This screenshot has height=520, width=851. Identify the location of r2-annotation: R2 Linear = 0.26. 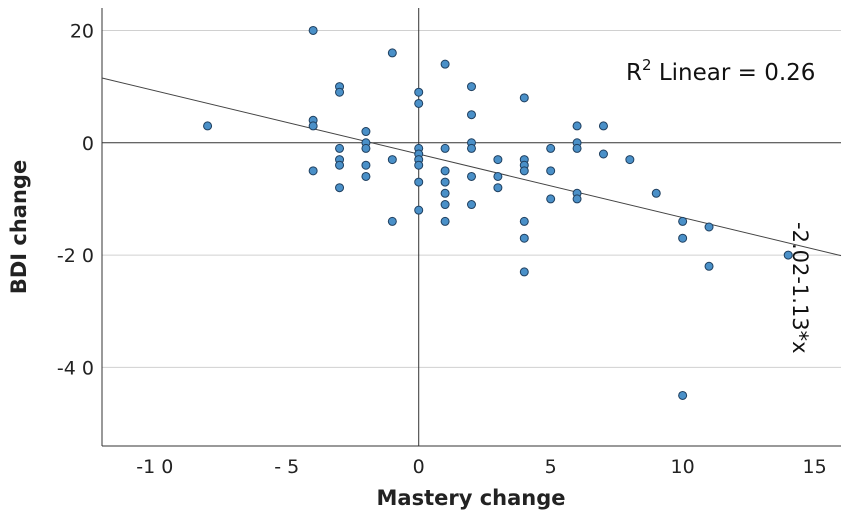
(720, 71).